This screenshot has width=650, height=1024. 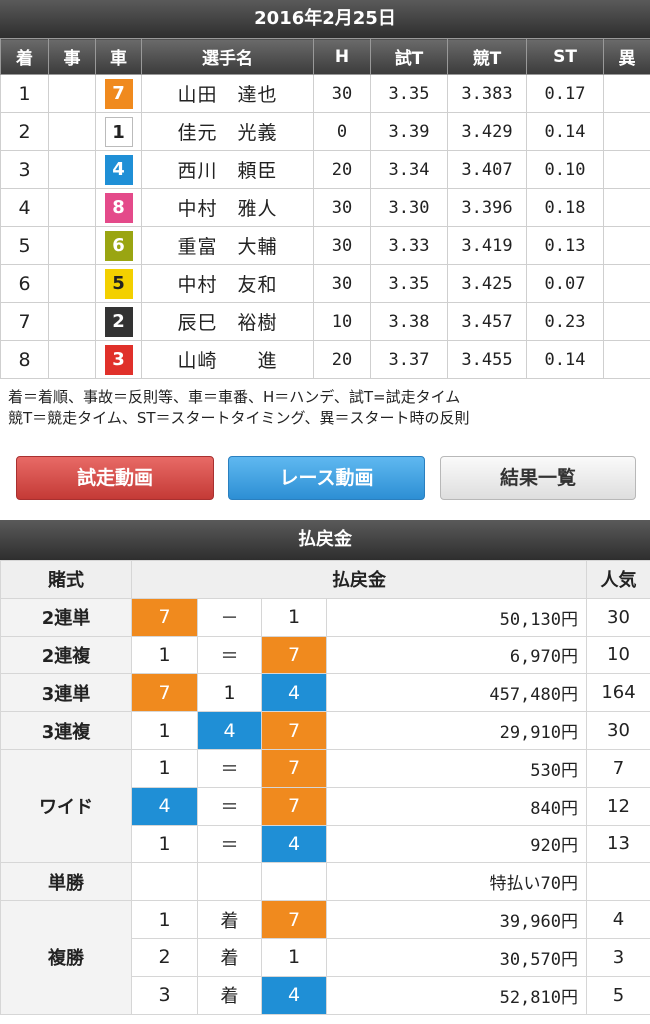 What do you see at coordinates (456, 730) in the screenshot?
I see `payout-amount: 29,910円` at bounding box center [456, 730].